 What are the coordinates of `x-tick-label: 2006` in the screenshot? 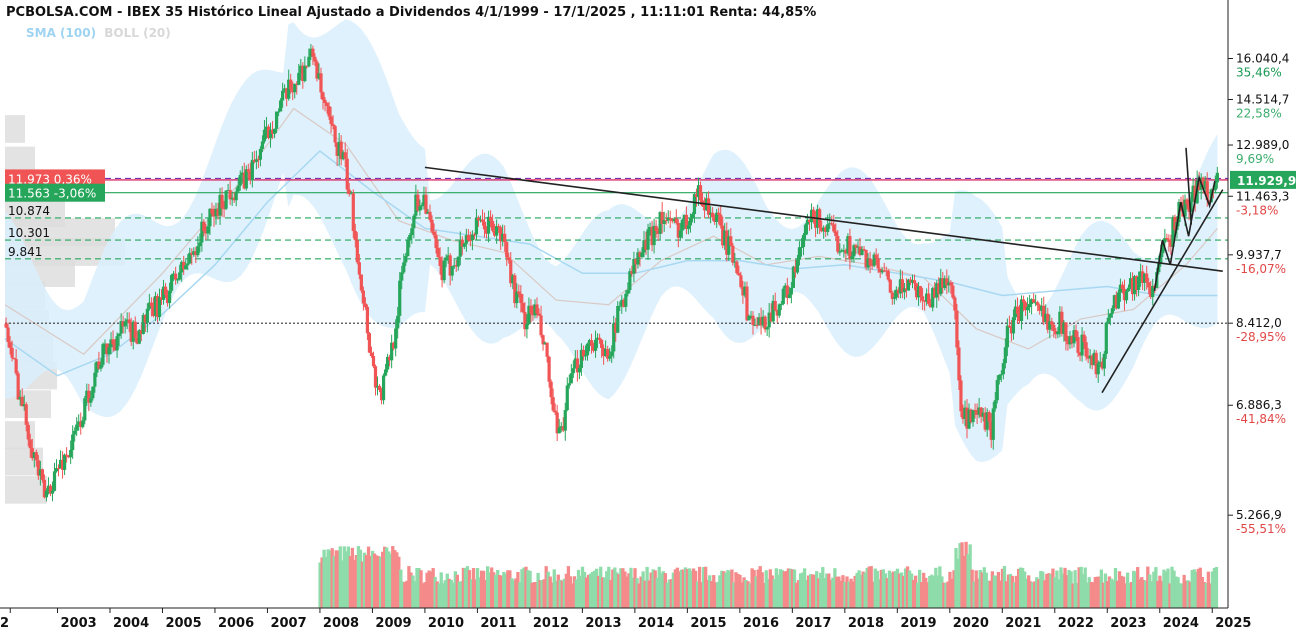 It's located at (236, 623).